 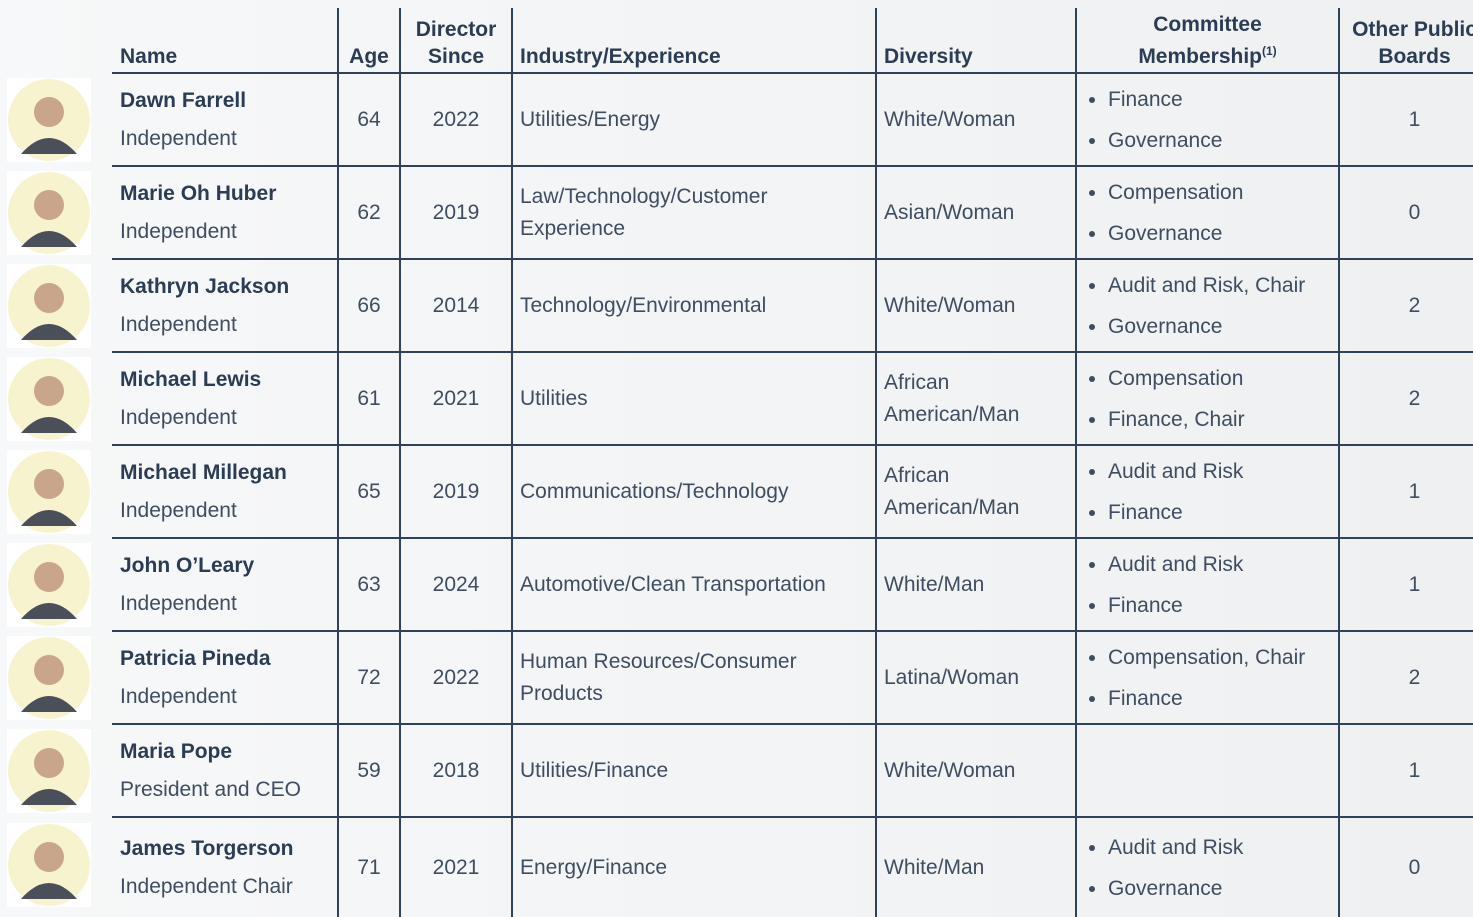 What do you see at coordinates (1406, 677) in the screenshot?
I see `table-cell: 2` at bounding box center [1406, 677].